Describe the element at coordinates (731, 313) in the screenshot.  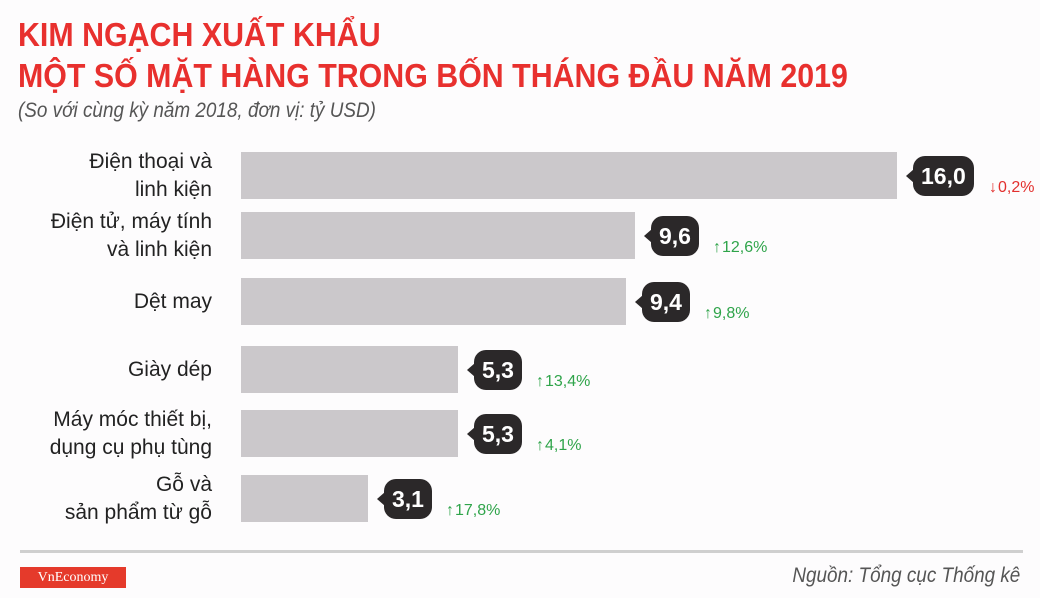
I see `change-value: 9,8%` at that location.